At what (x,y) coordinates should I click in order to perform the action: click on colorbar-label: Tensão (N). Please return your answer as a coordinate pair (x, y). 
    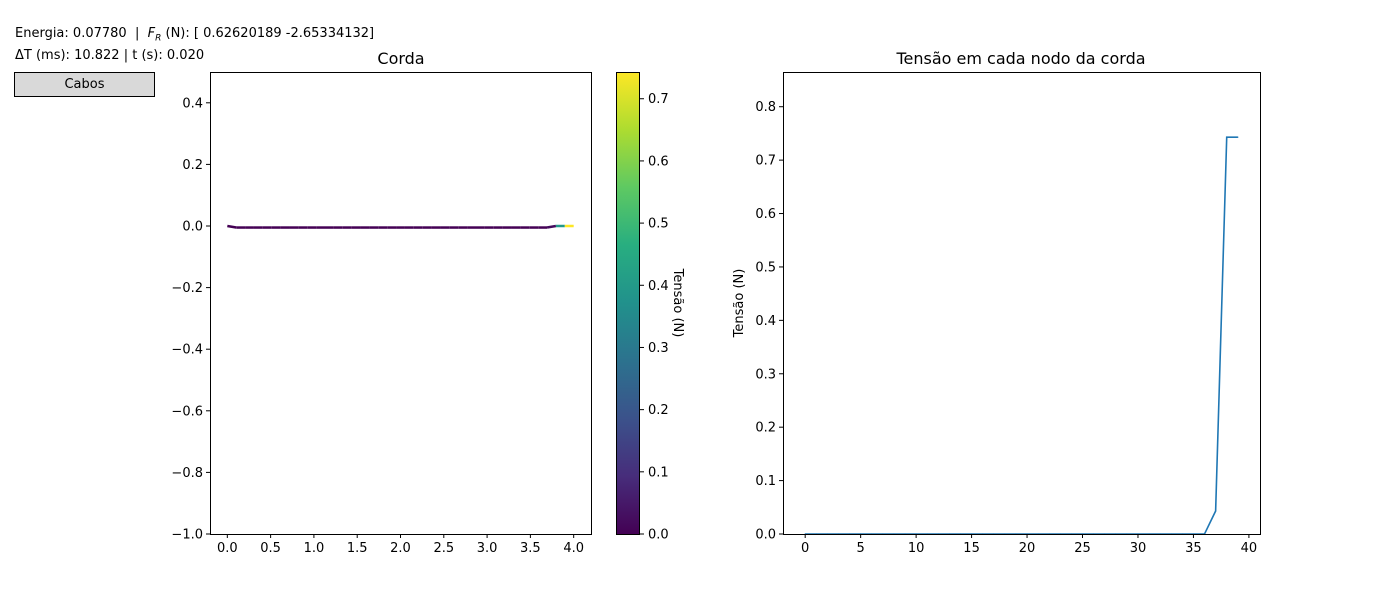
    Looking at the image, I should click on (677, 303).